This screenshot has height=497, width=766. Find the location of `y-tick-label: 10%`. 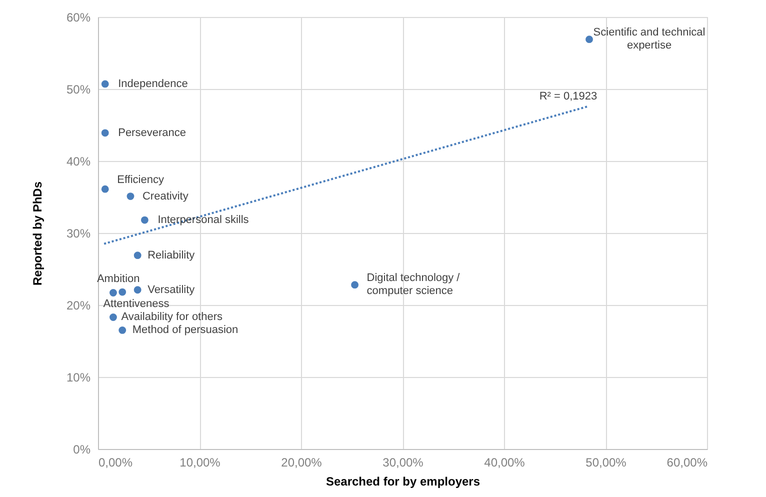

y-tick-label: 10% is located at coordinates (78, 377).